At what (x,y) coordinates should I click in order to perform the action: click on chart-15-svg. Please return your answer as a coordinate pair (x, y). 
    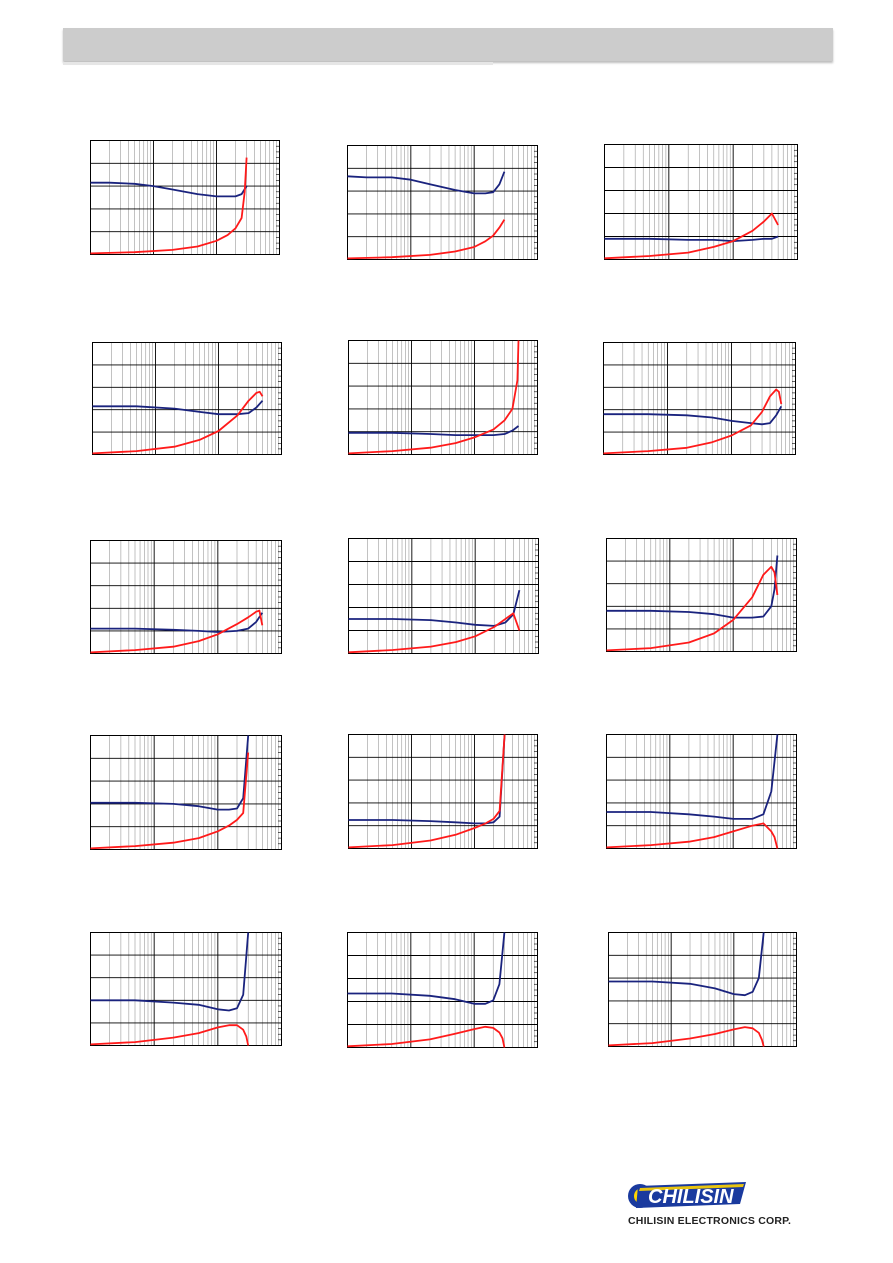
    Looking at the image, I should click on (702, 989).